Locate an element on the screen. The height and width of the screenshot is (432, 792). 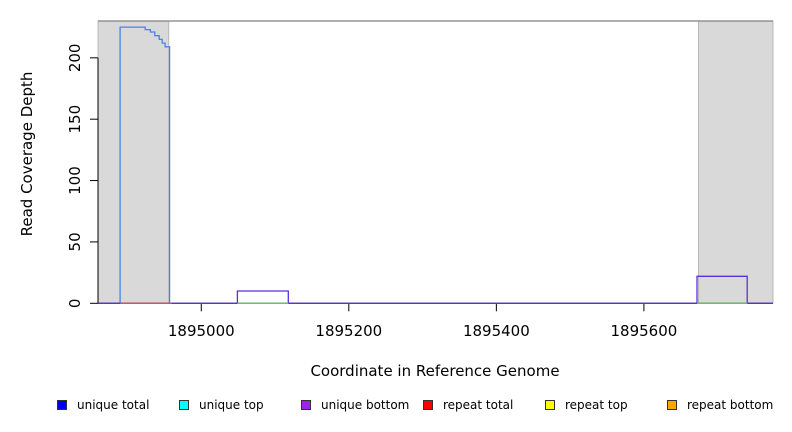
x-tick-label: 1895200 is located at coordinates (348, 331).